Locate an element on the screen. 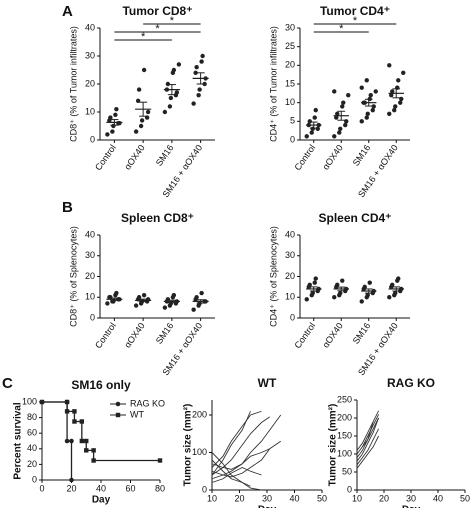  y-tick-label: 10 is located at coordinates (90, 111).